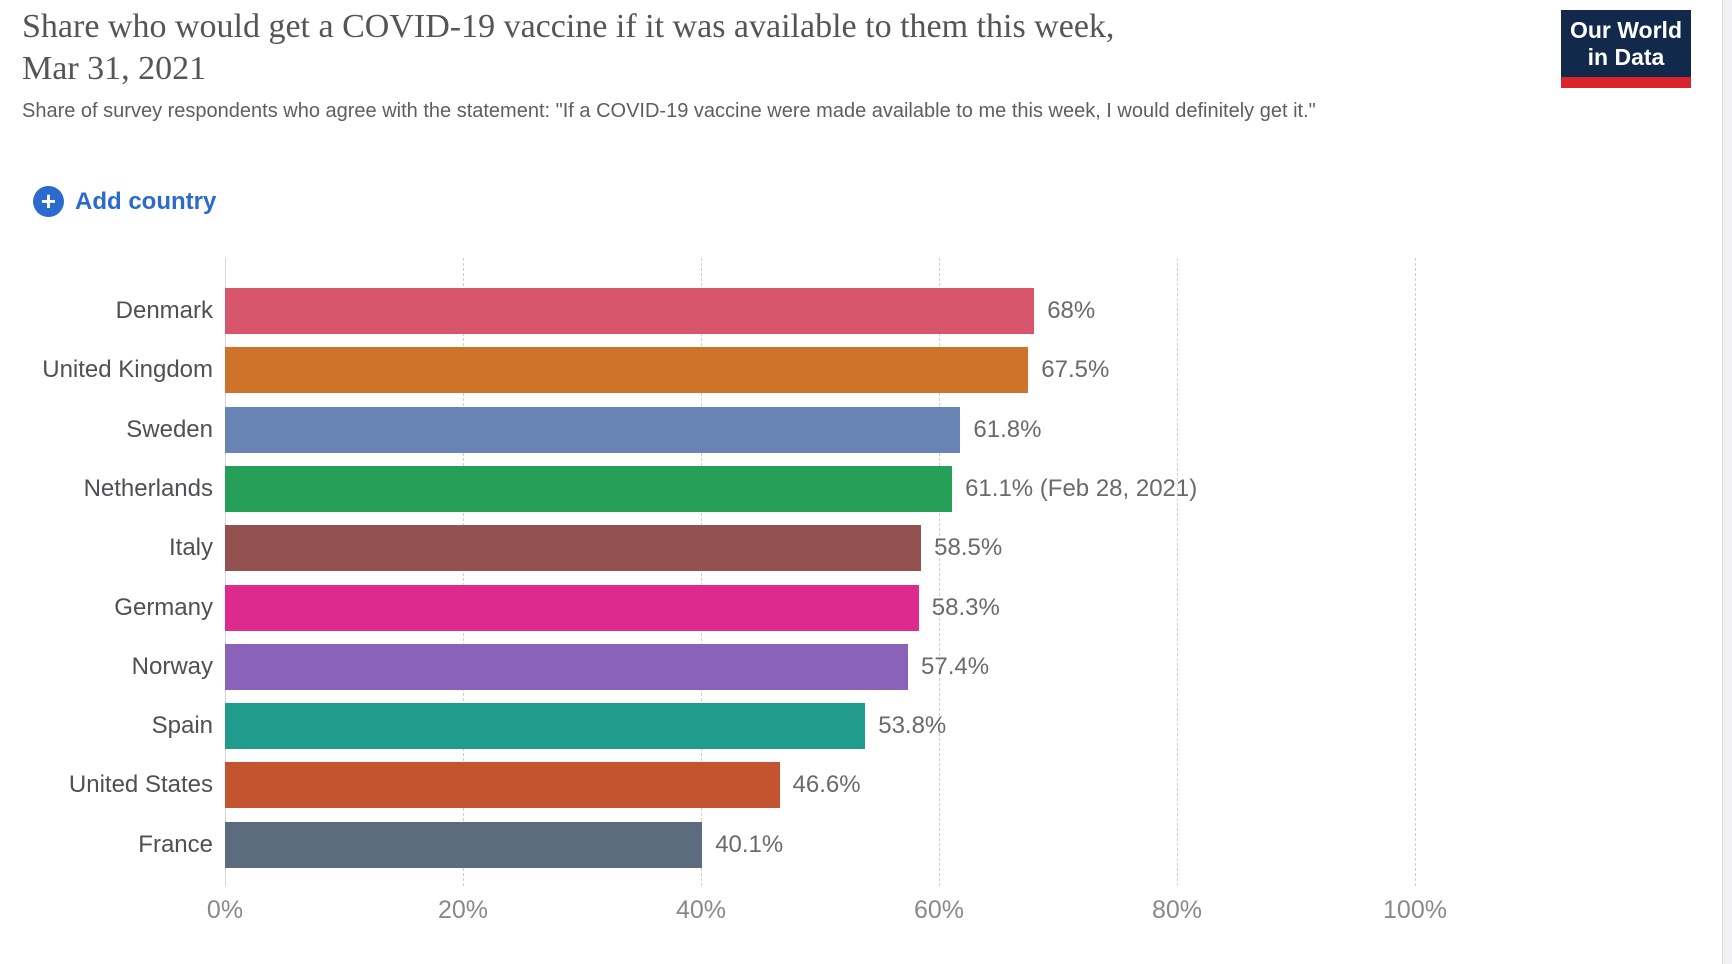 Image resolution: width=1732 pixels, height=964 pixels. Describe the element at coordinates (912, 726) in the screenshot. I see `value-label: 53.8%` at that location.